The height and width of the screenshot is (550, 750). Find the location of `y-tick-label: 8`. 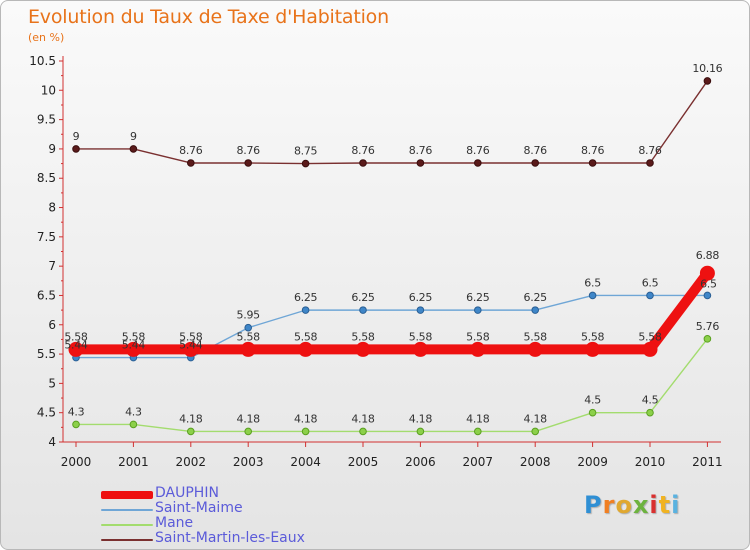

y-tick-label: 8 is located at coordinates (52, 208).